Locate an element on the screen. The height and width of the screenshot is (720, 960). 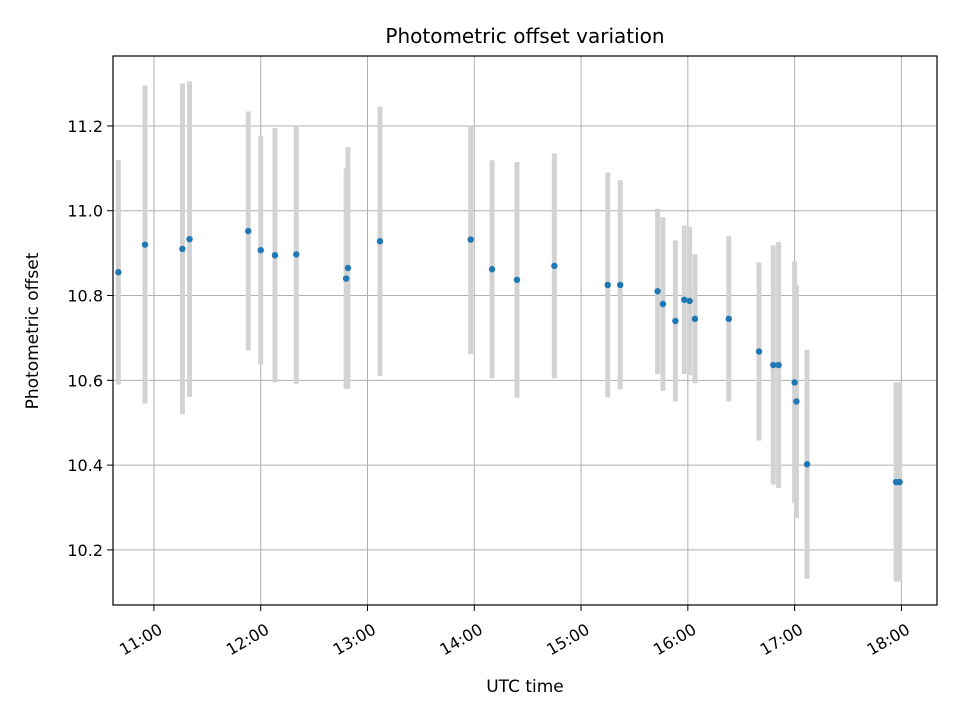
x-tick-label: 18:00 is located at coordinates (888, 640).